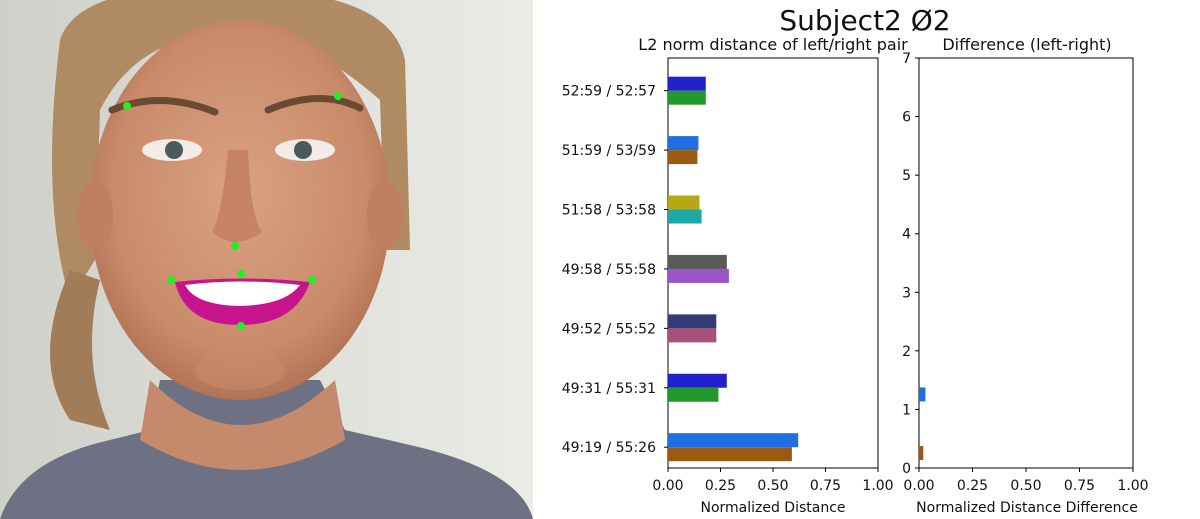 This screenshot has height=519, width=1200. What do you see at coordinates (906, 176) in the screenshot?
I see `right-y-tick-label-5: 5` at bounding box center [906, 176].